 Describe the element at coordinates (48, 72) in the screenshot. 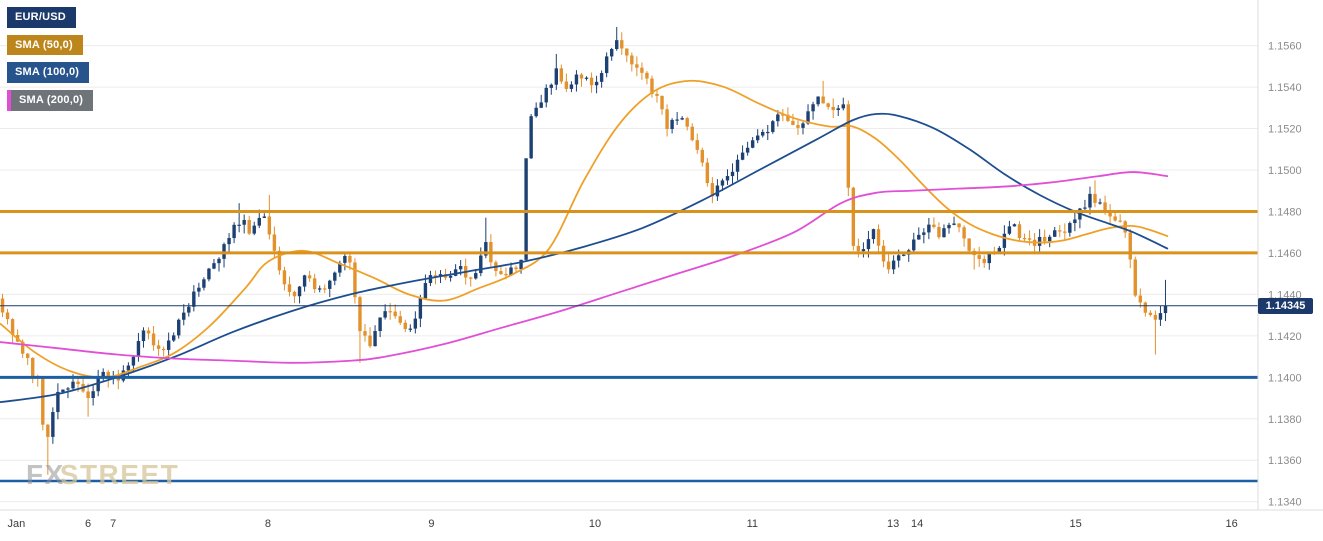

I see `legend-chip-sma100: SMA (100,0)` at that location.